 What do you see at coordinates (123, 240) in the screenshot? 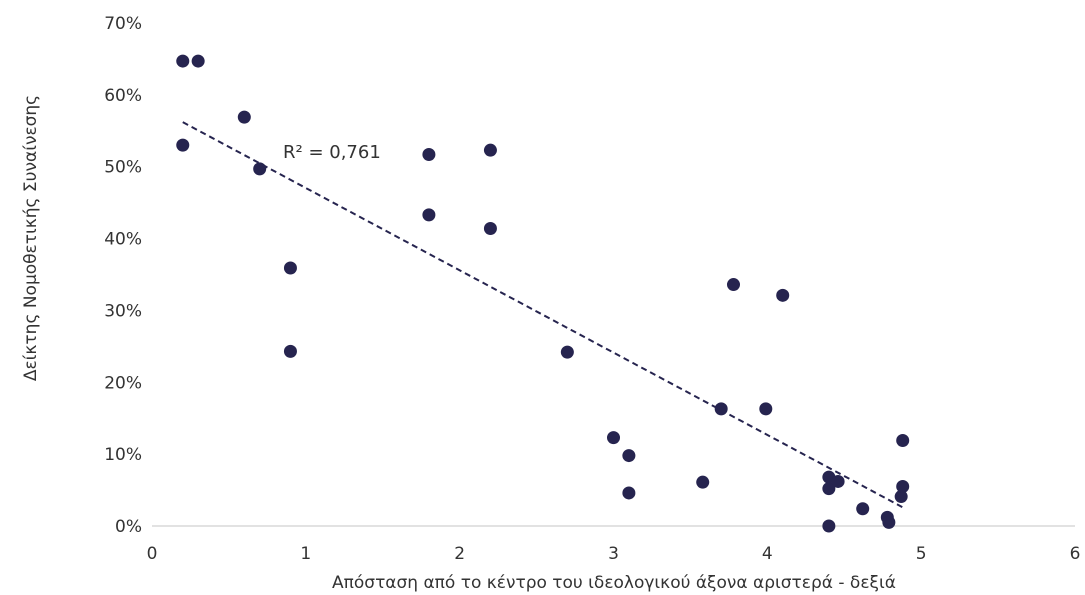
I see `y-tick-label: 40%` at bounding box center [123, 240].